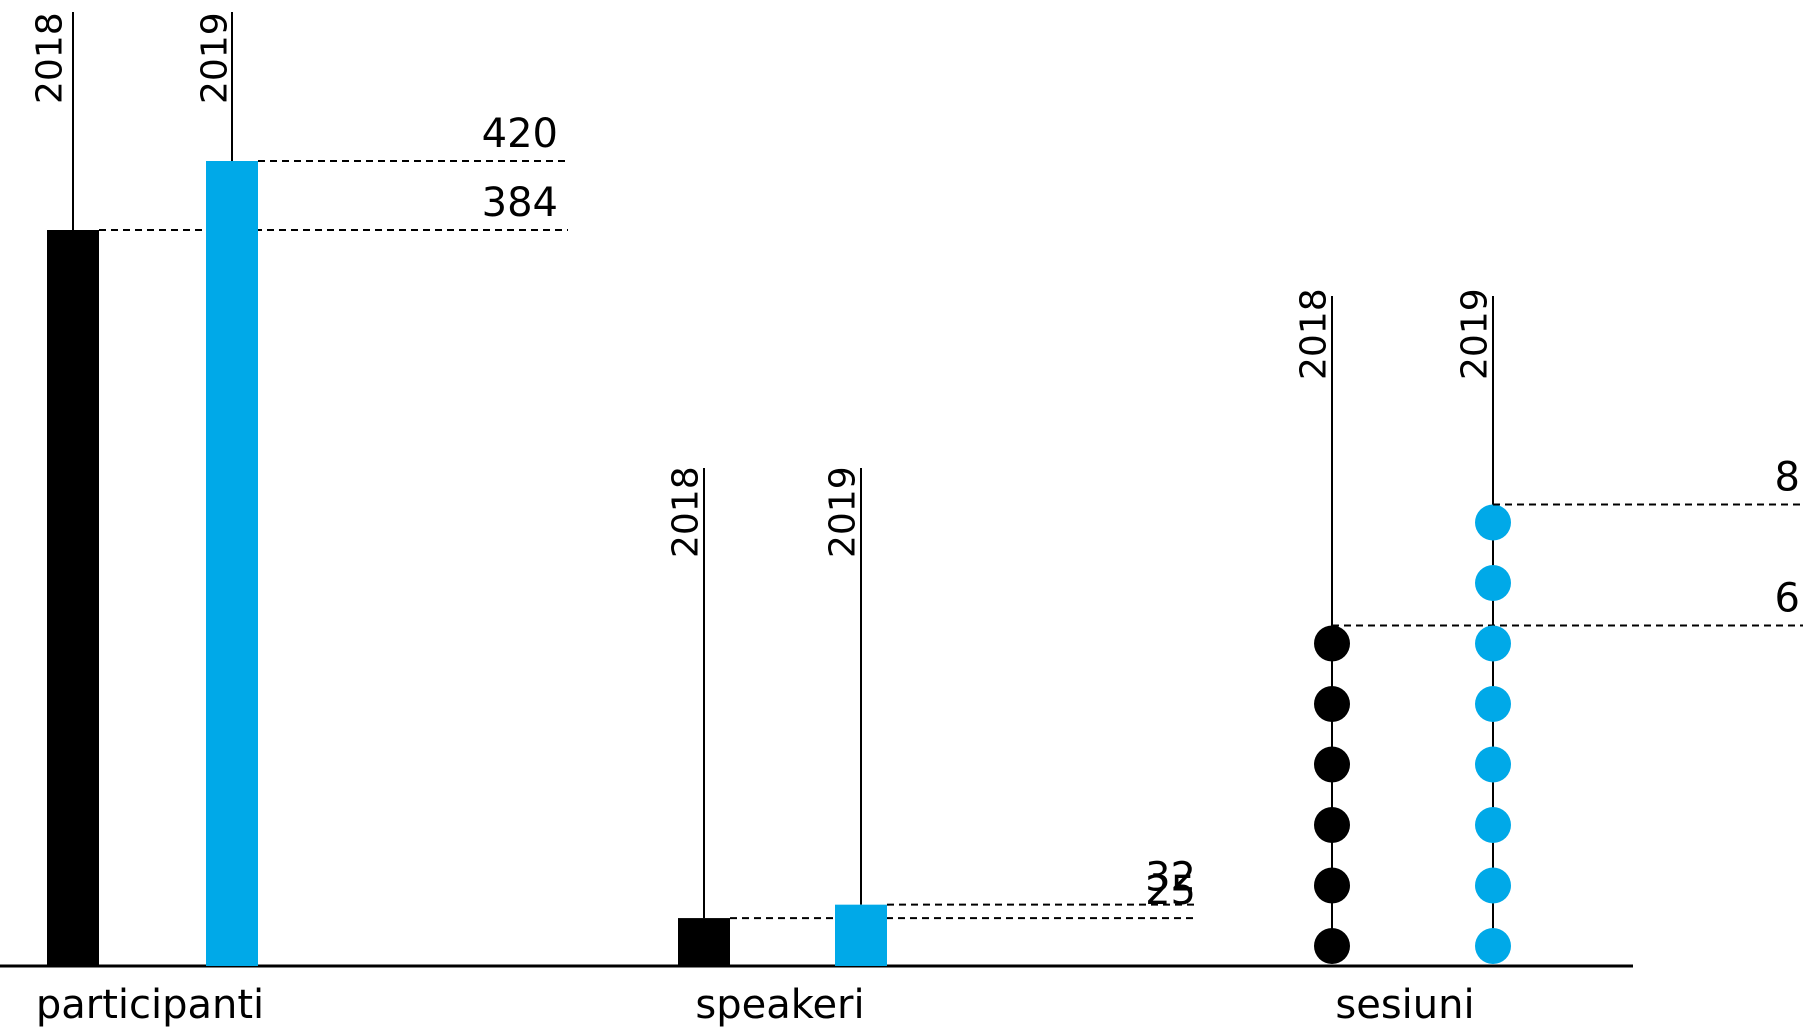  I want to click on category-label: sesiuni, so click(1404, 1005).